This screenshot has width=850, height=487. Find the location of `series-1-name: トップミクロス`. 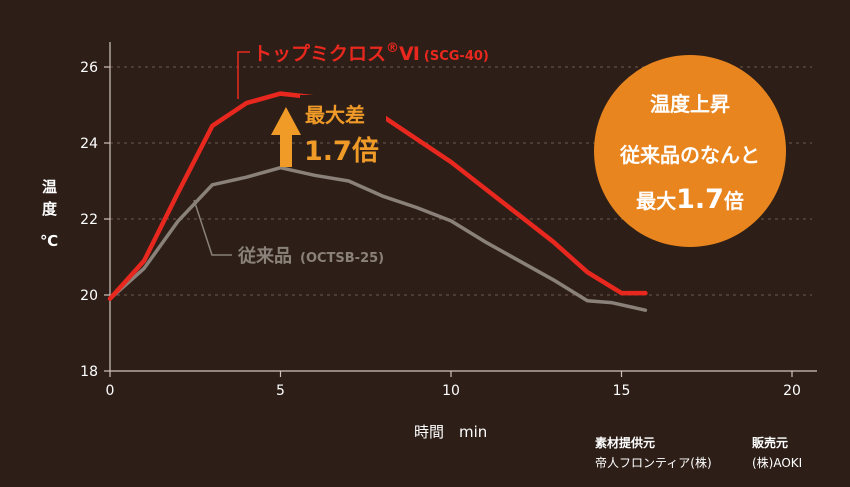

series-1-name: トップミクロス is located at coordinates (319, 53).